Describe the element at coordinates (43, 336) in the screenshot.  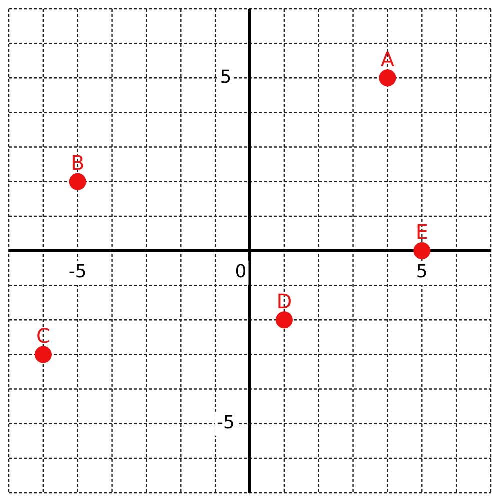
I see `annotation: C` at that location.